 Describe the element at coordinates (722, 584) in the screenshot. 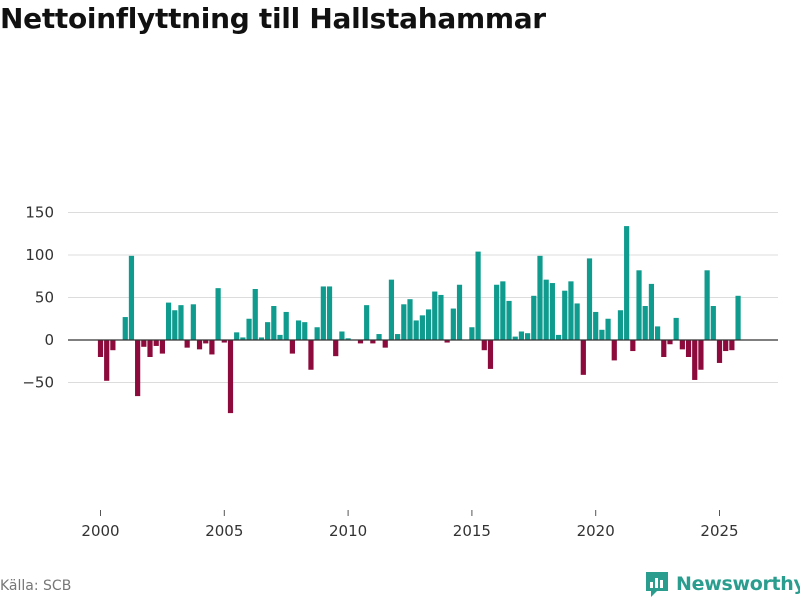

I see `brand-logo: Newsworthy` at that location.